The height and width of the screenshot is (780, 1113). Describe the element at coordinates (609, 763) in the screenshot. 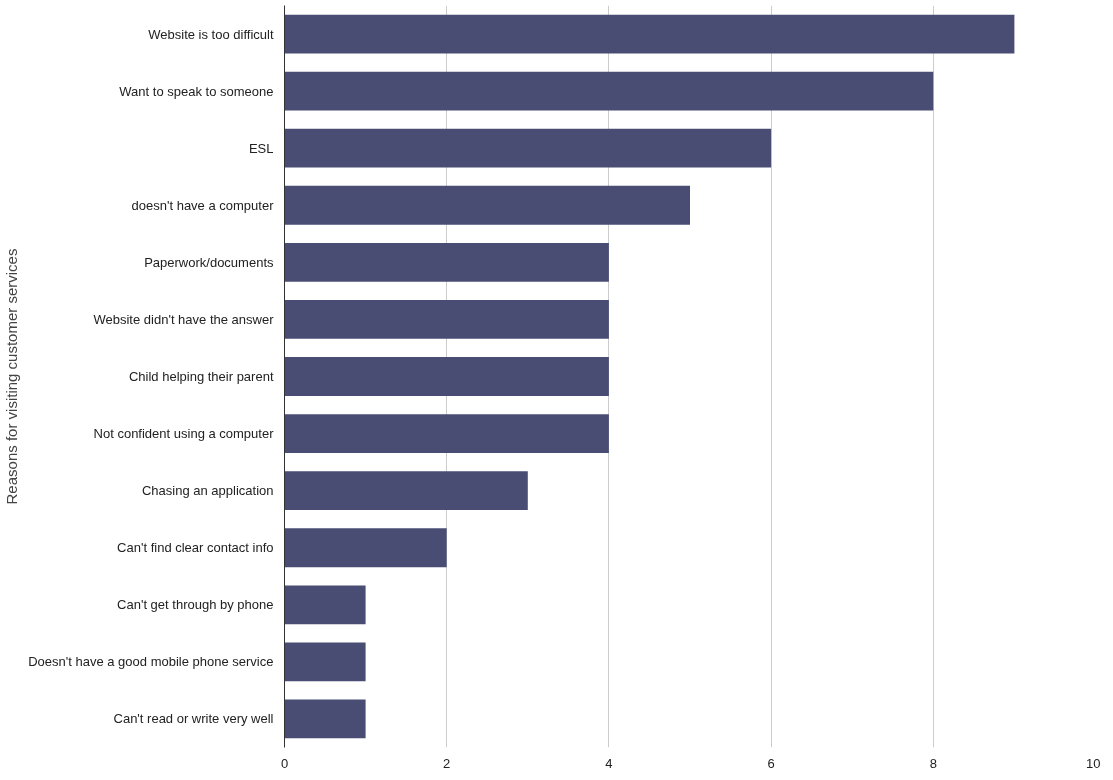

I see `x-tick-label: 4` at that location.